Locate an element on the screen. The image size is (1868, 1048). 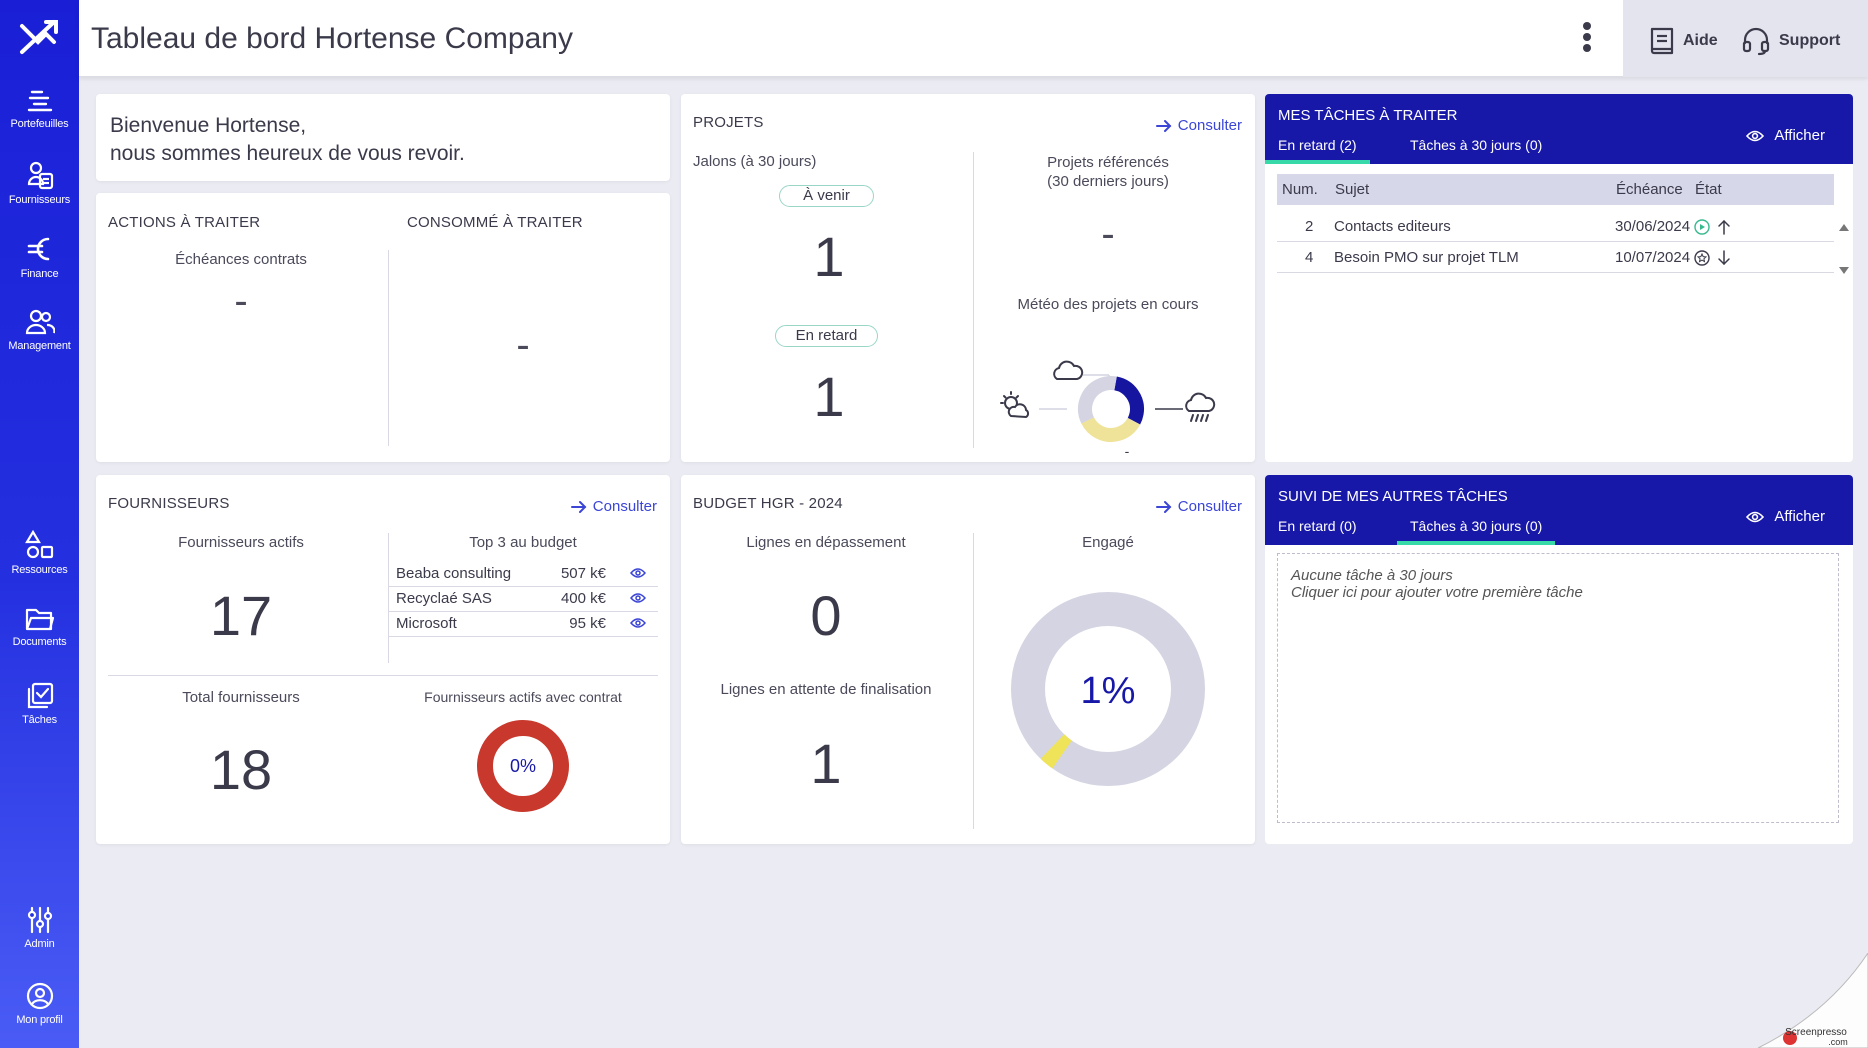
sidebar-item-fournisseurs: Fournisseurs is located at coordinates (39, 183).